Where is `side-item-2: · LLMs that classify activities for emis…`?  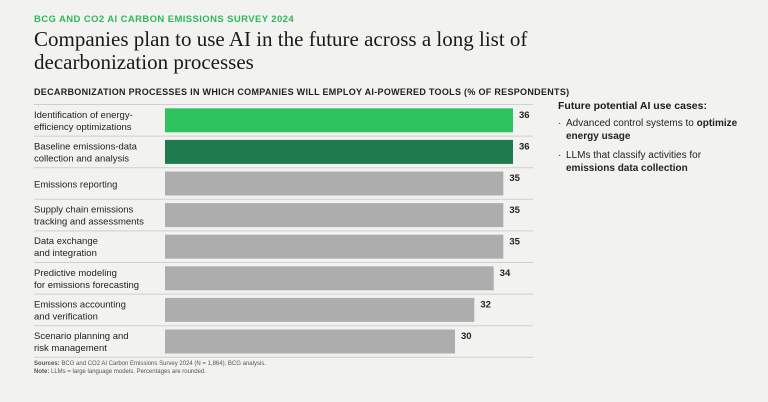 side-item-2: · LLMs that classify activities for emis… is located at coordinates (650, 162).